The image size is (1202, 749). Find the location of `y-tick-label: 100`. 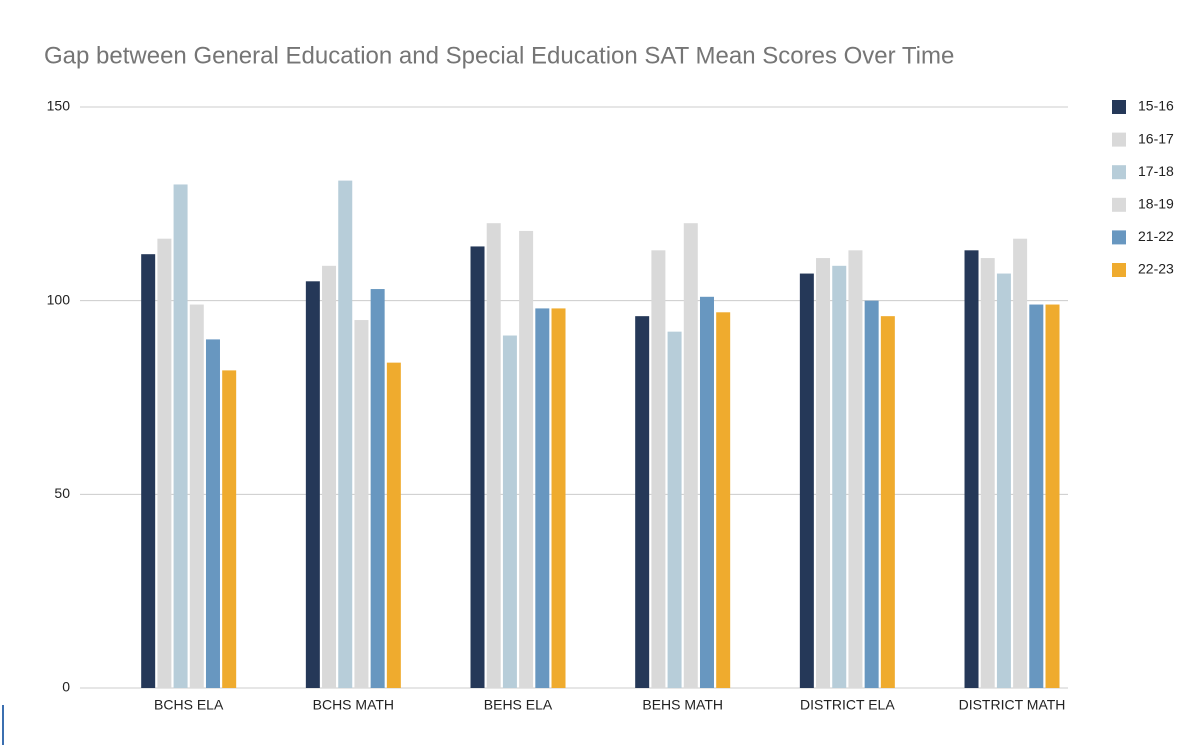

y-tick-label: 100 is located at coordinates (59, 299).